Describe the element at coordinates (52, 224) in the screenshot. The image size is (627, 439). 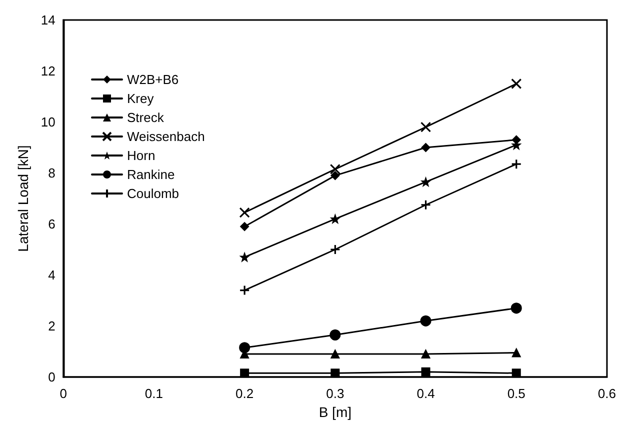
I see `y-tick-label: 6` at that location.